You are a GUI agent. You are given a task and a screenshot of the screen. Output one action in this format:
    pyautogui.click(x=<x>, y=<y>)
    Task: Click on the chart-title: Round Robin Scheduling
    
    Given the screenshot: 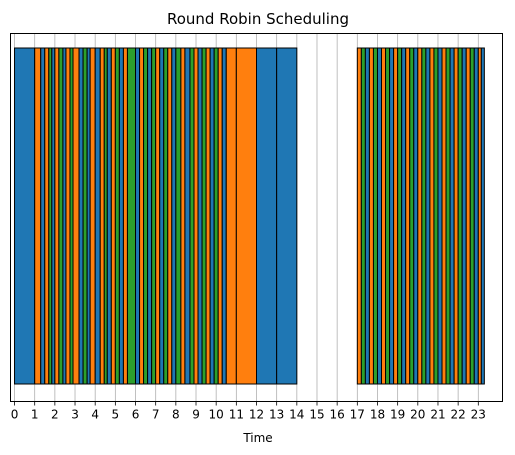 What is the action you would take?
    pyautogui.click(x=258, y=19)
    